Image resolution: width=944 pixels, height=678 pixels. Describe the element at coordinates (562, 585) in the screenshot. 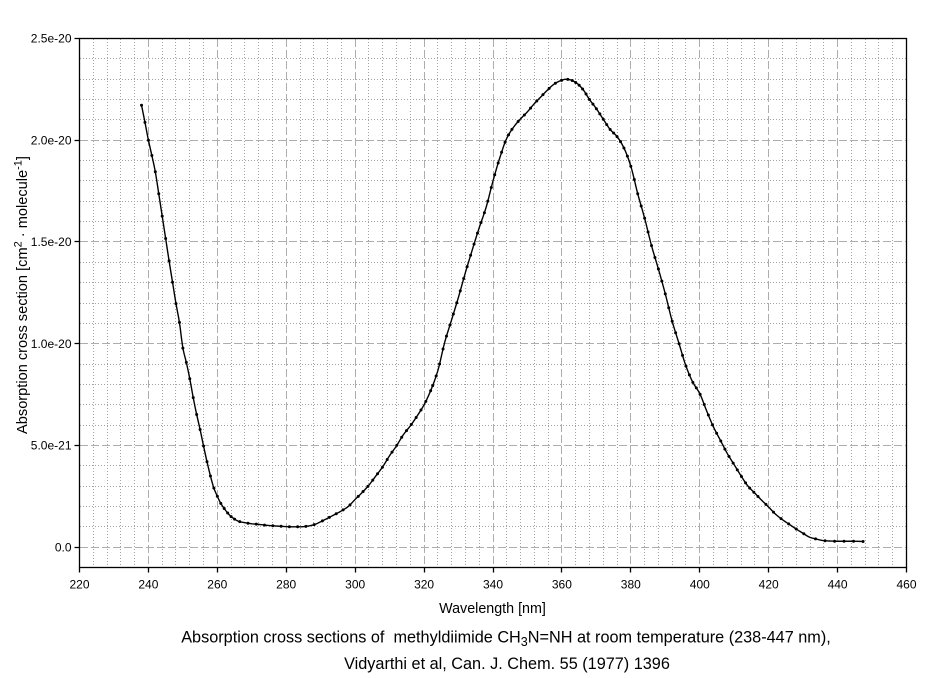

I see `svg-text: 360` at that location.